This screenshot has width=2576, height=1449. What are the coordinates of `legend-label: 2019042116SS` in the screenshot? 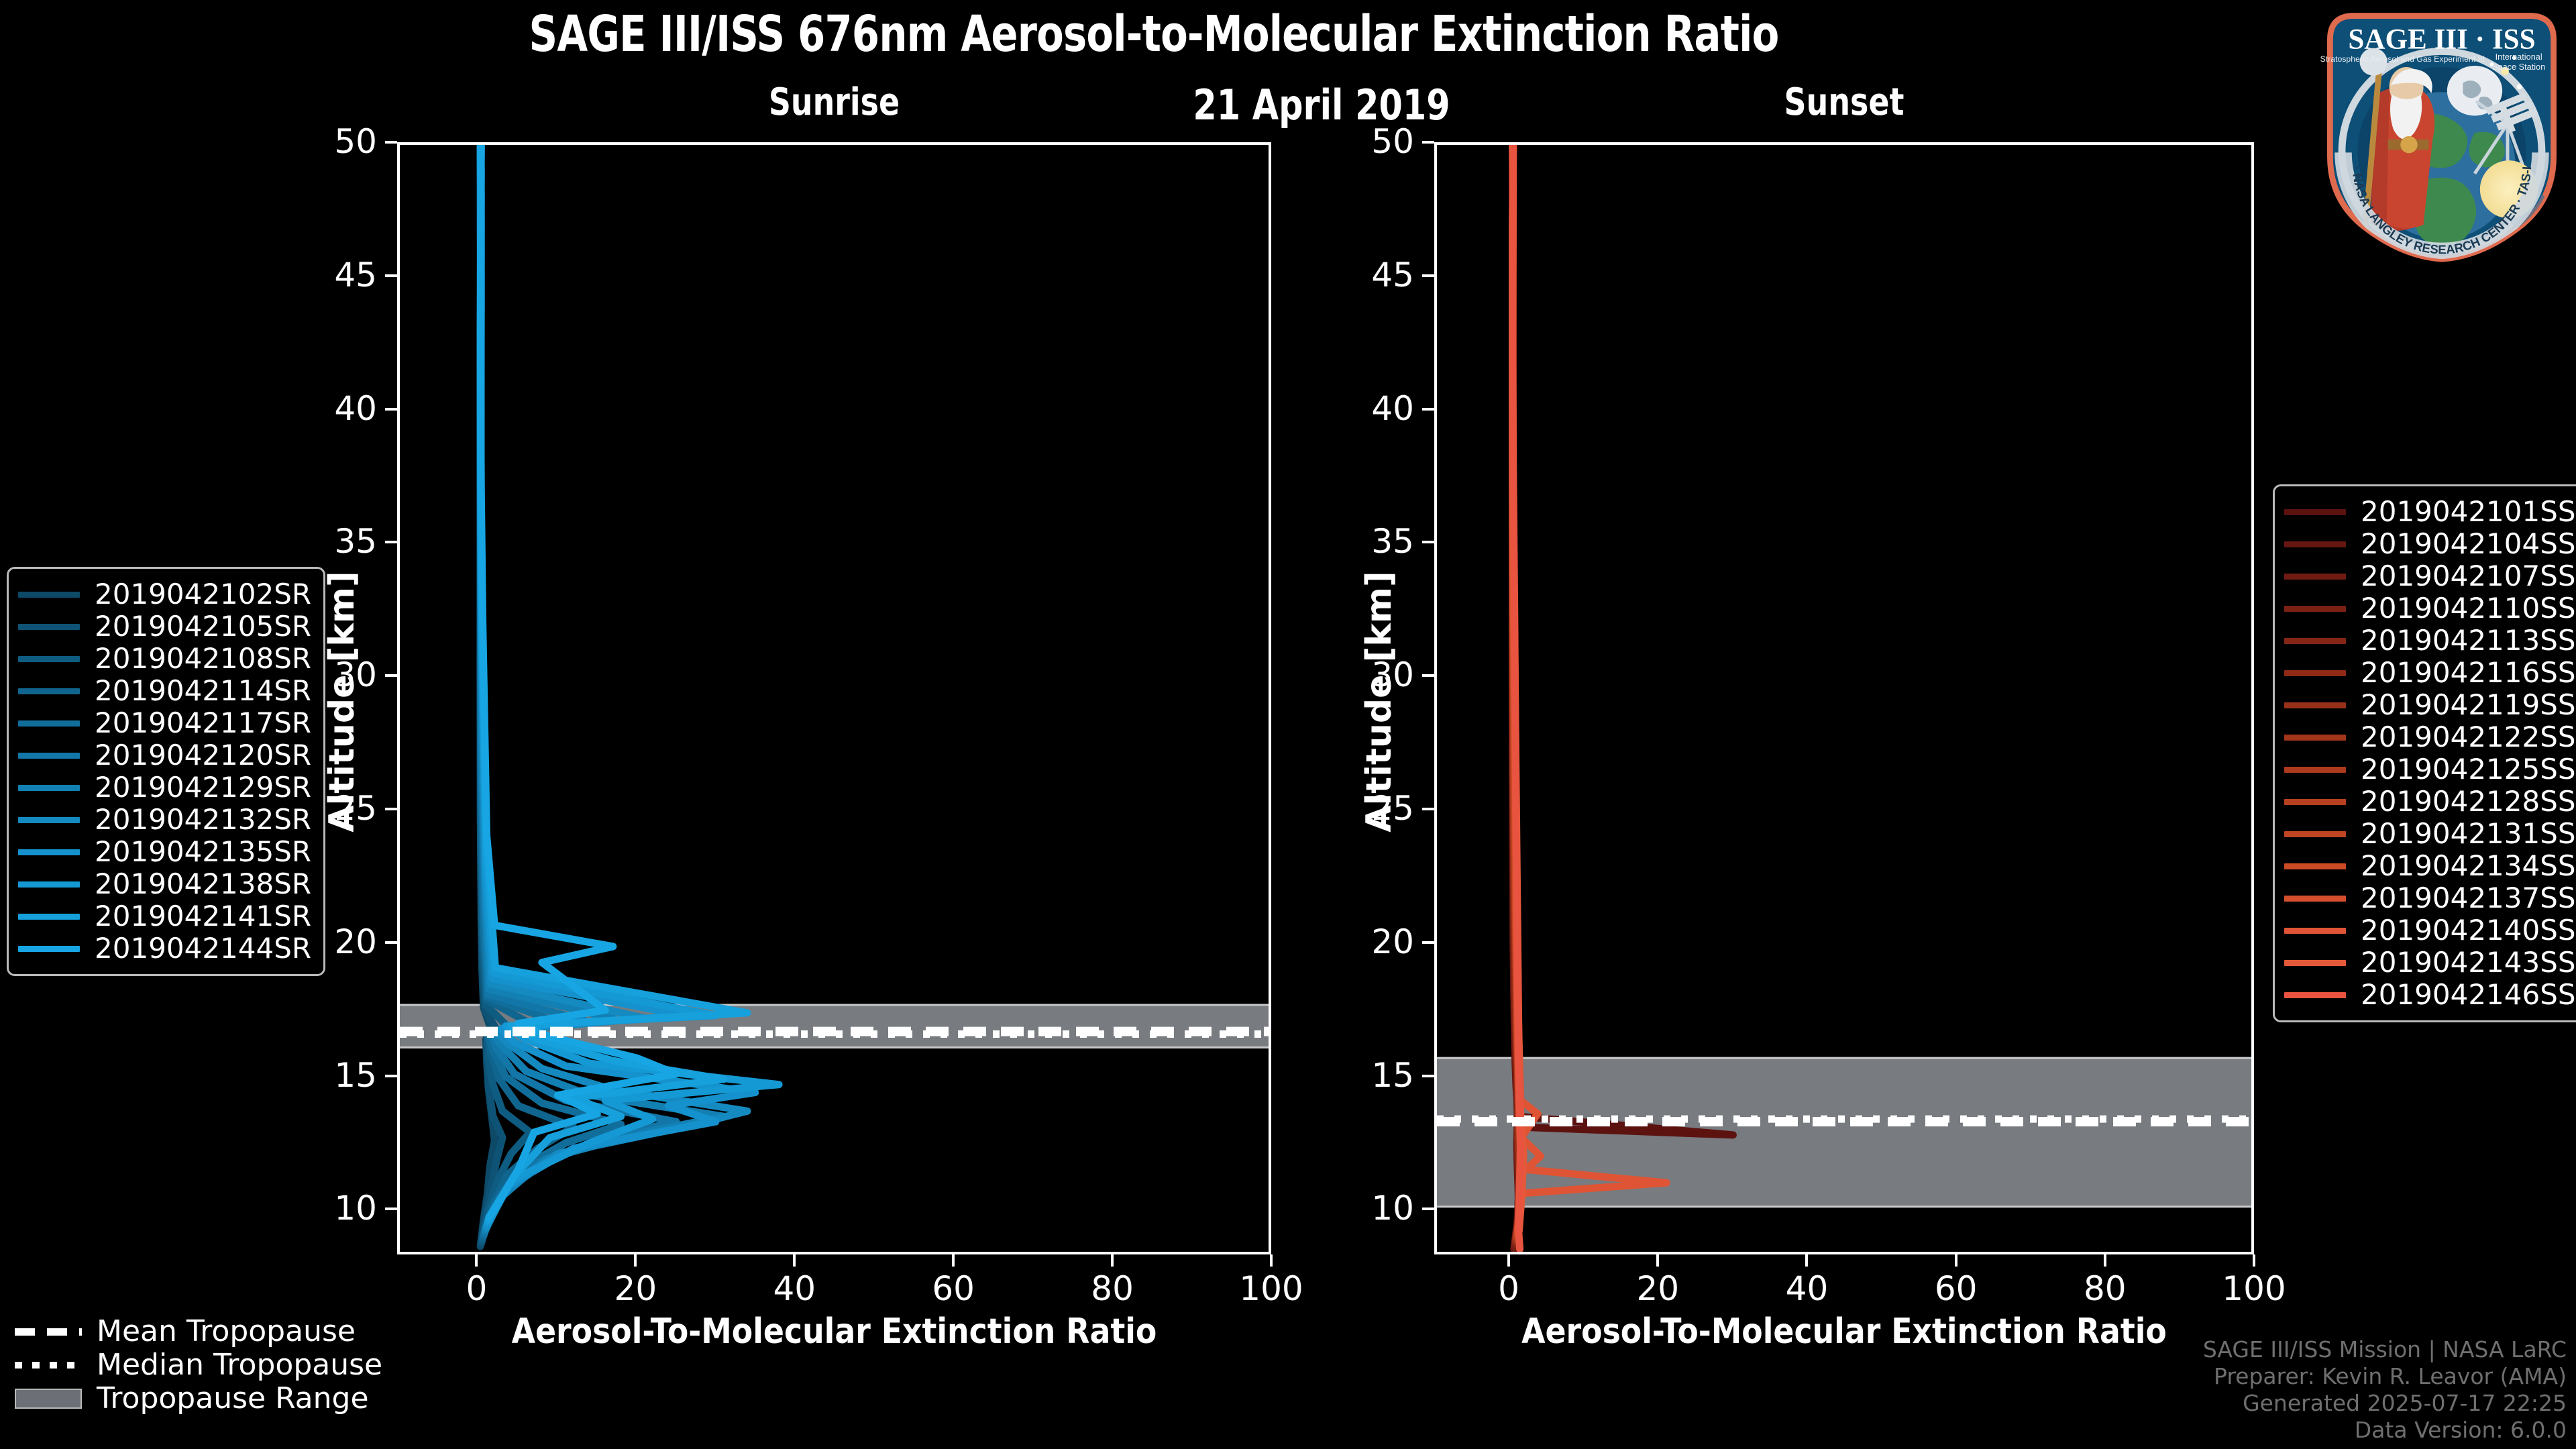 It's located at (2468, 672).